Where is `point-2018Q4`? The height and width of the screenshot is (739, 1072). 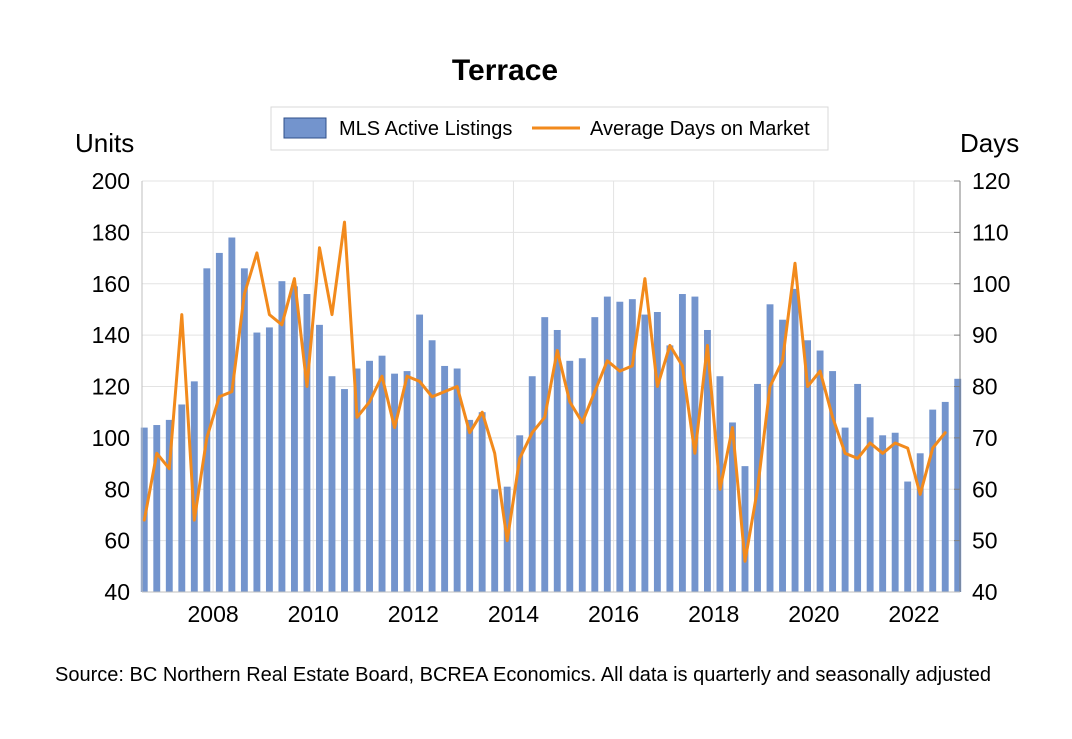 point-2018Q4 is located at coordinates (757, 489).